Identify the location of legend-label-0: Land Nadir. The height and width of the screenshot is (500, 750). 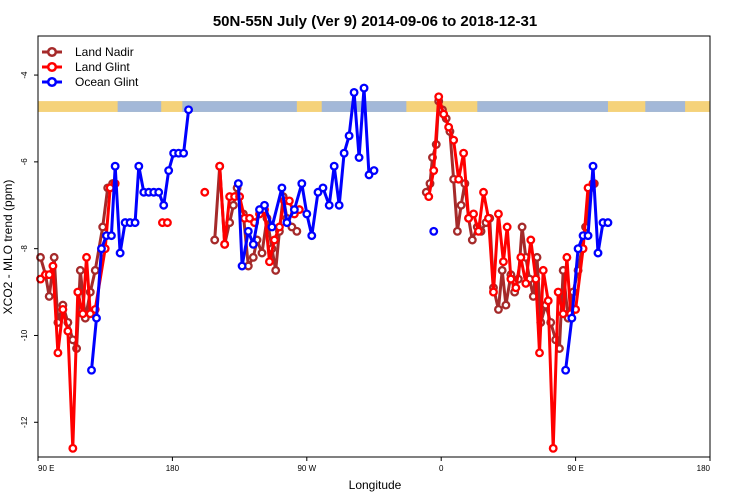
(104, 52).